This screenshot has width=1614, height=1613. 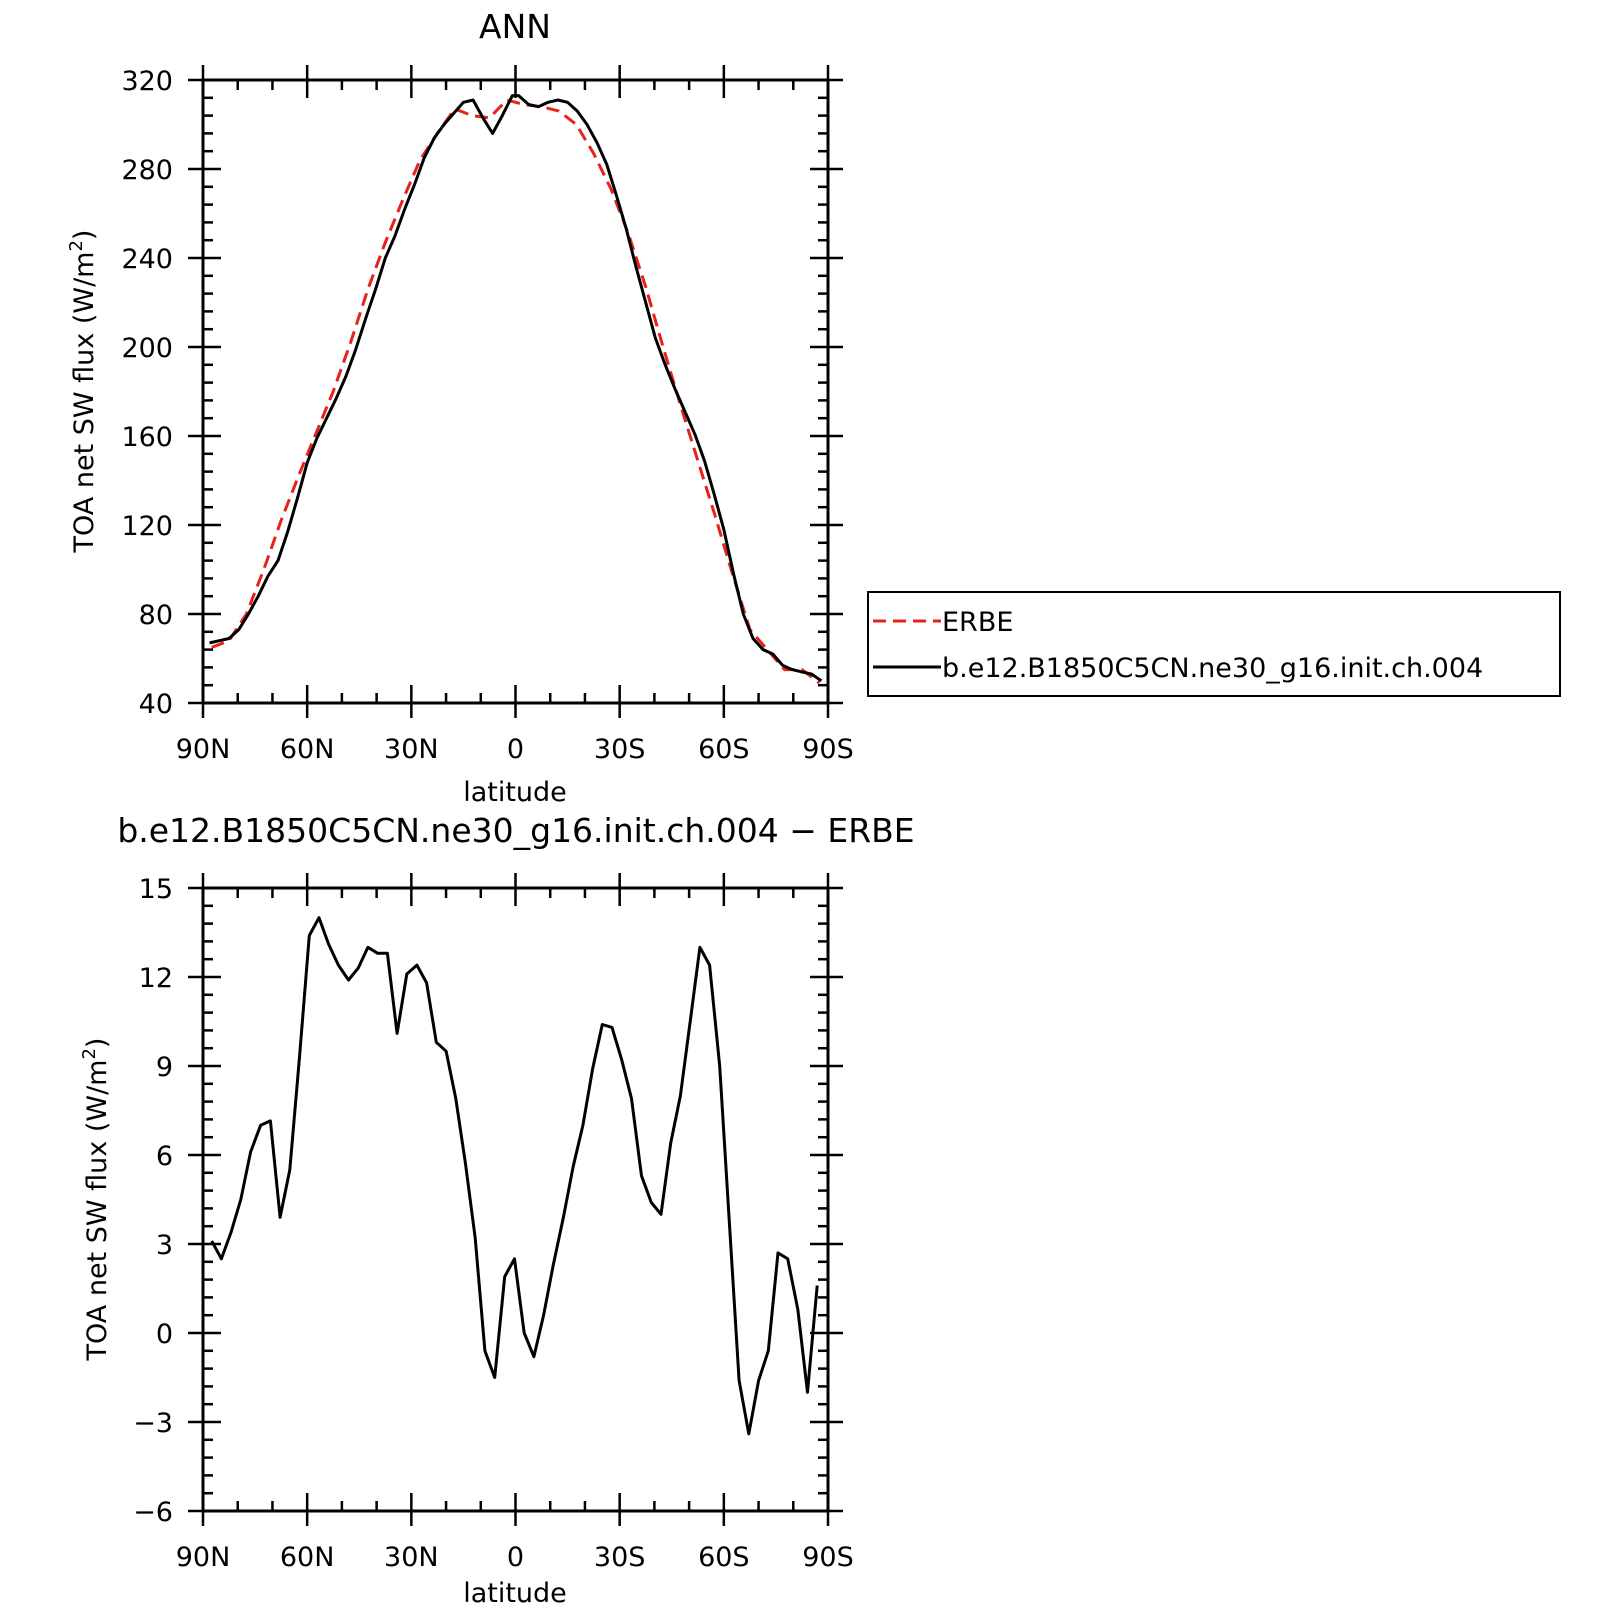 What do you see at coordinates (147, 348) in the screenshot?
I see `top-y-tick-label: 200` at bounding box center [147, 348].